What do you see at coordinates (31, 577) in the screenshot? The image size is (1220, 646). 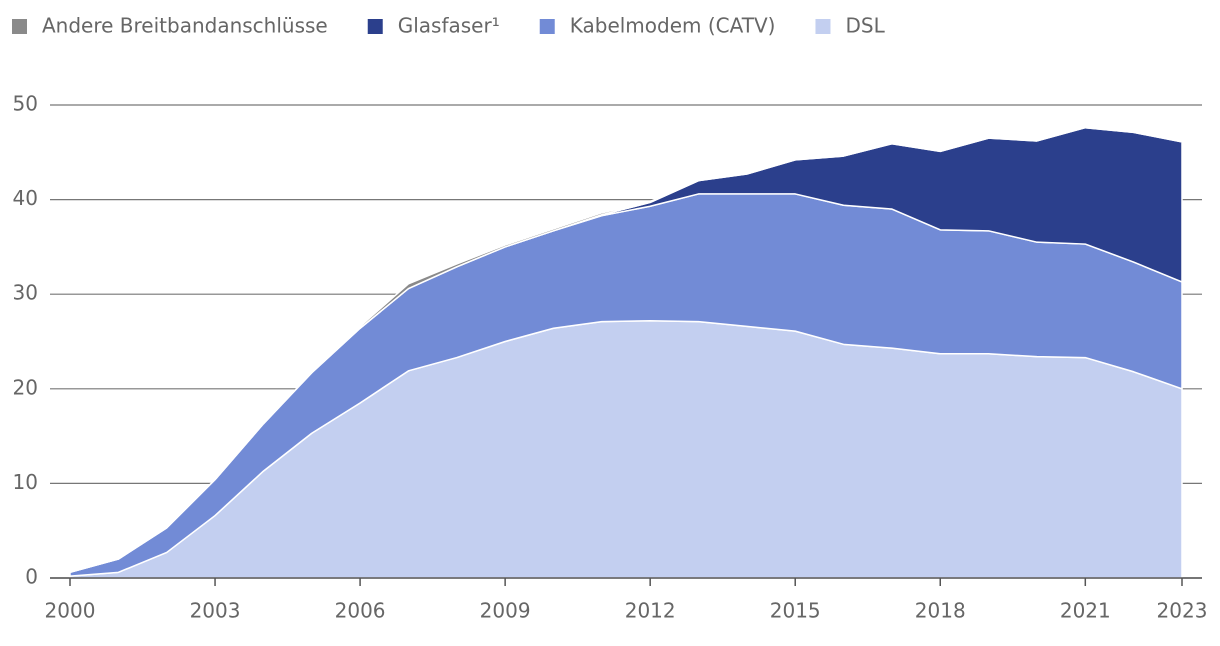 I see `y-tick-label: 0` at bounding box center [31, 577].